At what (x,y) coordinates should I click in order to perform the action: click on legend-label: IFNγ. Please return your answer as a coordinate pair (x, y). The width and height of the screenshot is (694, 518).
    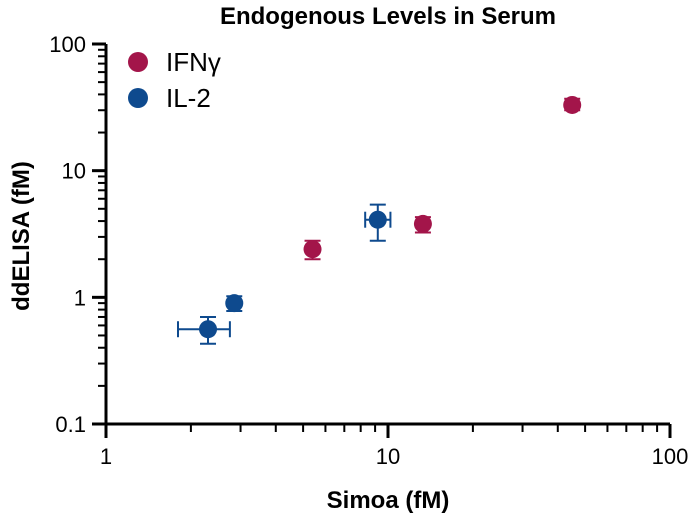
    Looking at the image, I should click on (193, 62).